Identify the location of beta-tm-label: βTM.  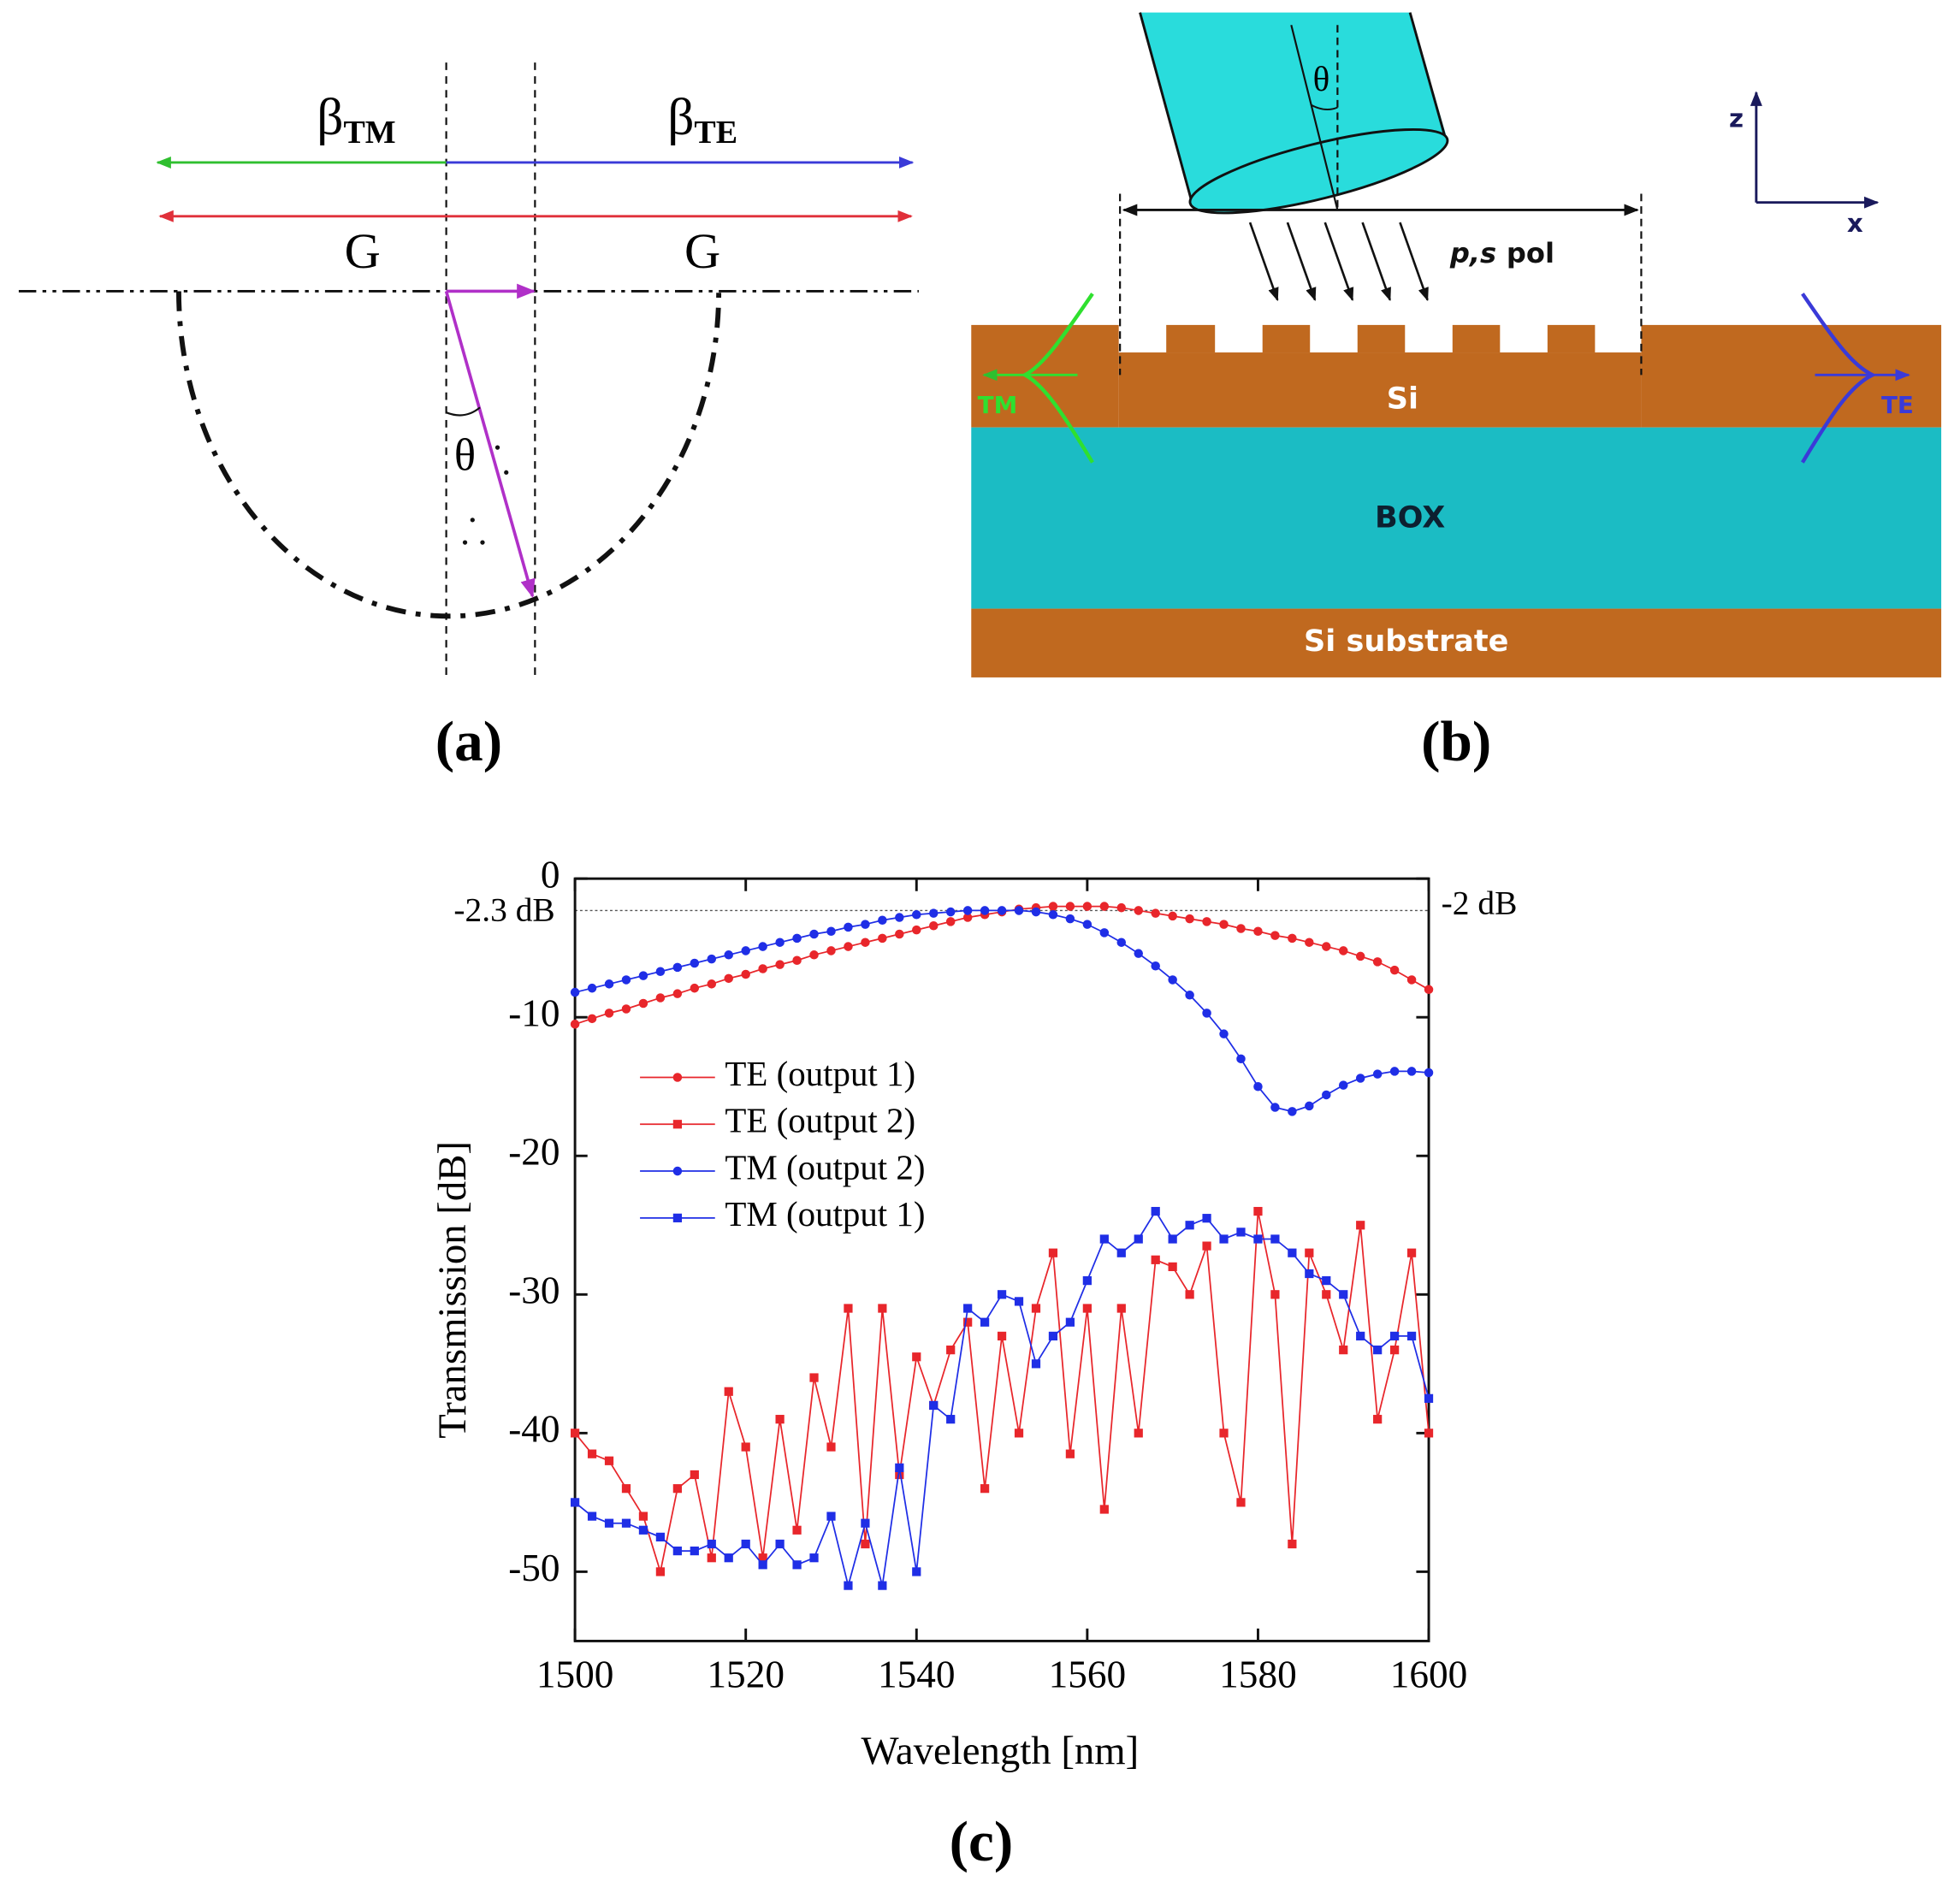
(356, 119).